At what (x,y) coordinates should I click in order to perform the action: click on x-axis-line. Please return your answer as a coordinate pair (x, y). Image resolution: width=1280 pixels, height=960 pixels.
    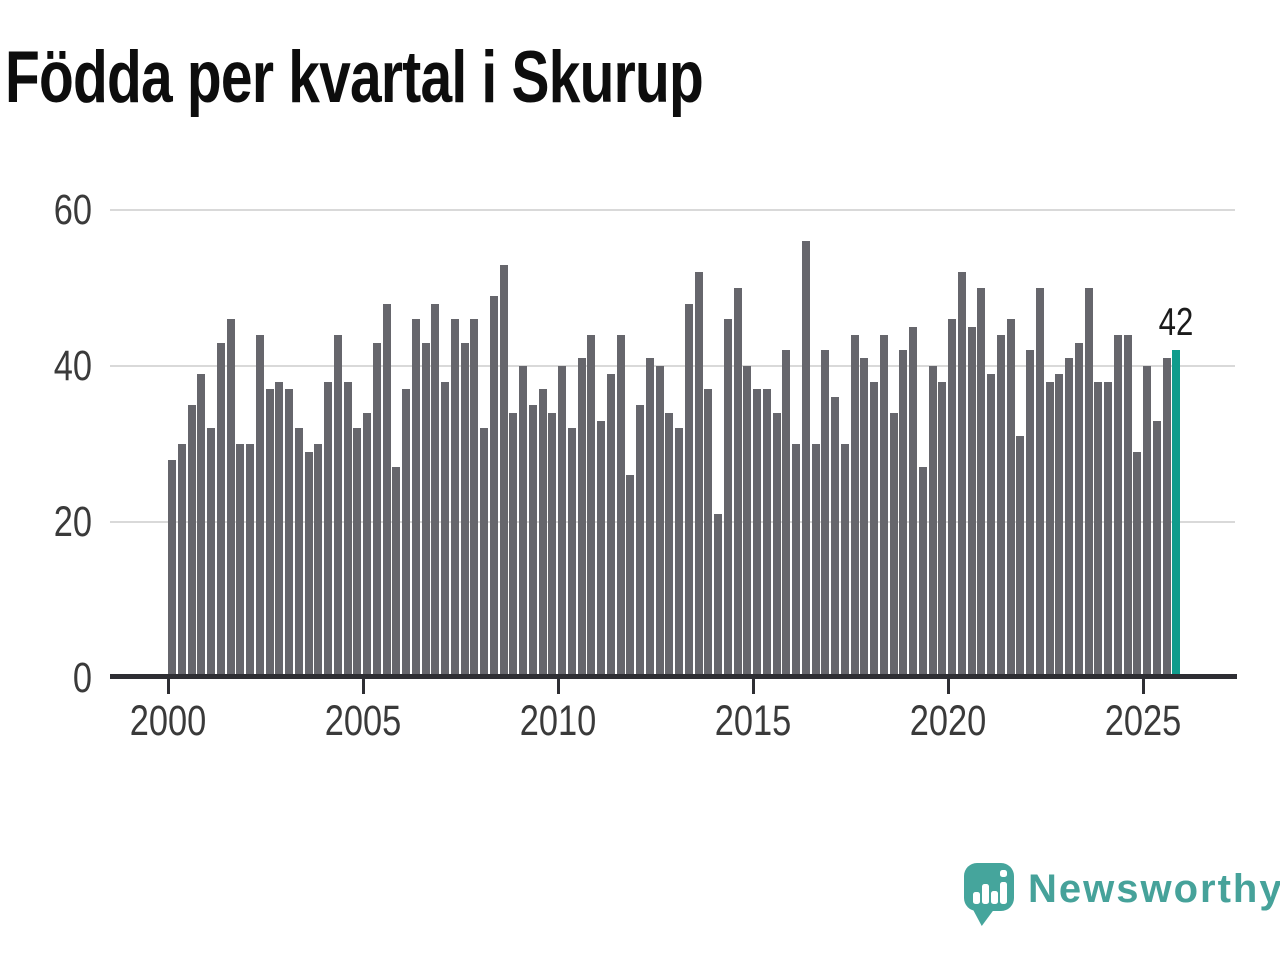
    Looking at the image, I should click on (673, 676).